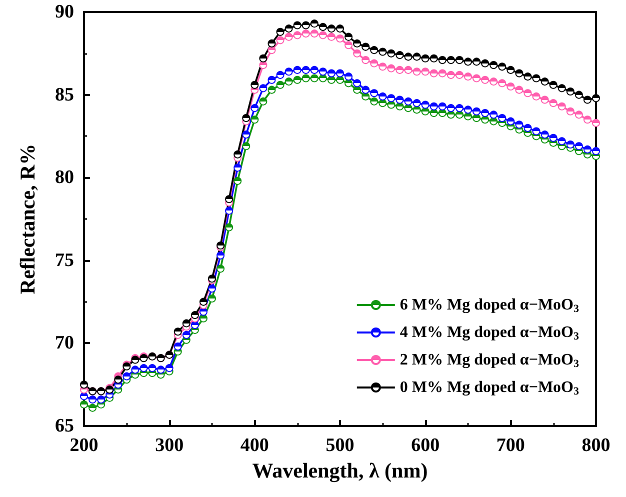 The image size is (626, 497). Describe the element at coordinates (64, 12) in the screenshot. I see `y-tick-label: 90` at that location.